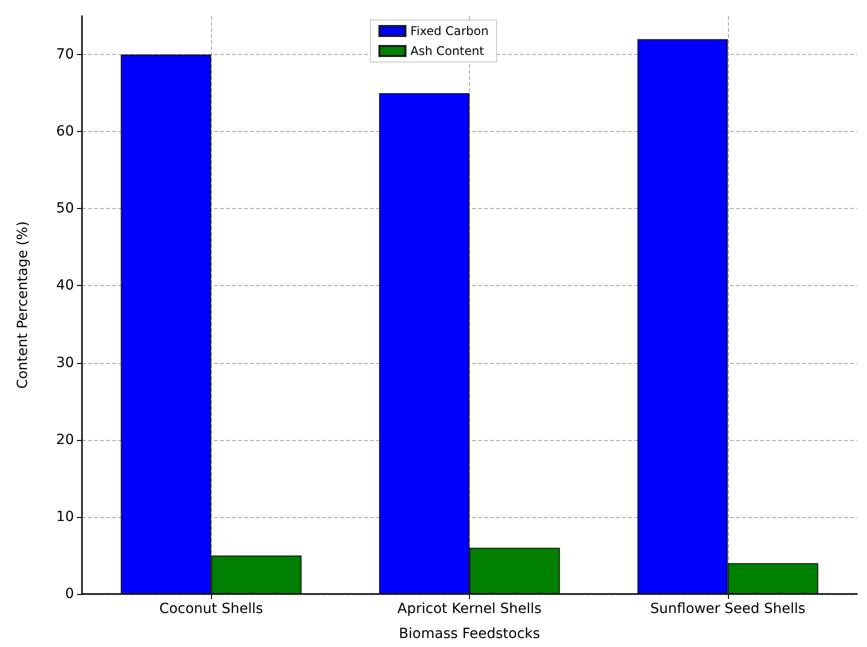 The width and height of the screenshot is (867, 647). What do you see at coordinates (65, 362) in the screenshot?
I see `y-tick-label: 30` at bounding box center [65, 362].